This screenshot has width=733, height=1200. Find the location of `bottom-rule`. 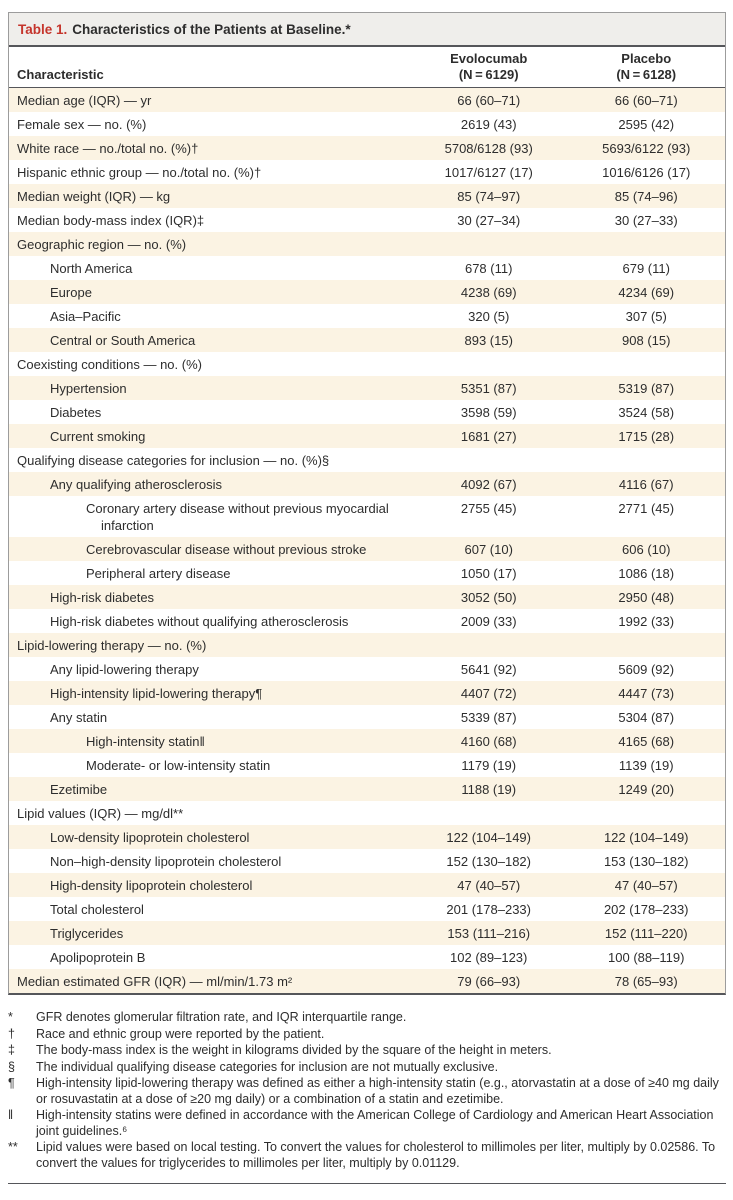

bottom-rule is located at coordinates (367, 1183).